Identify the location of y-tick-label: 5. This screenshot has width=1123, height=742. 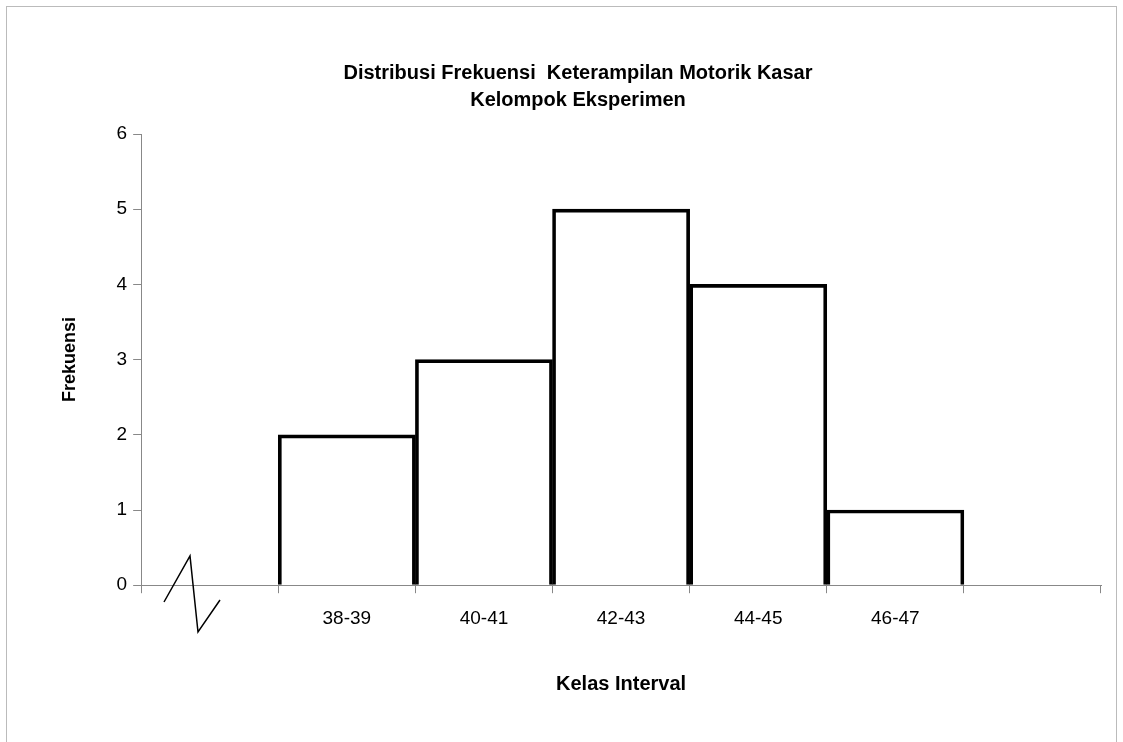
(122, 208).